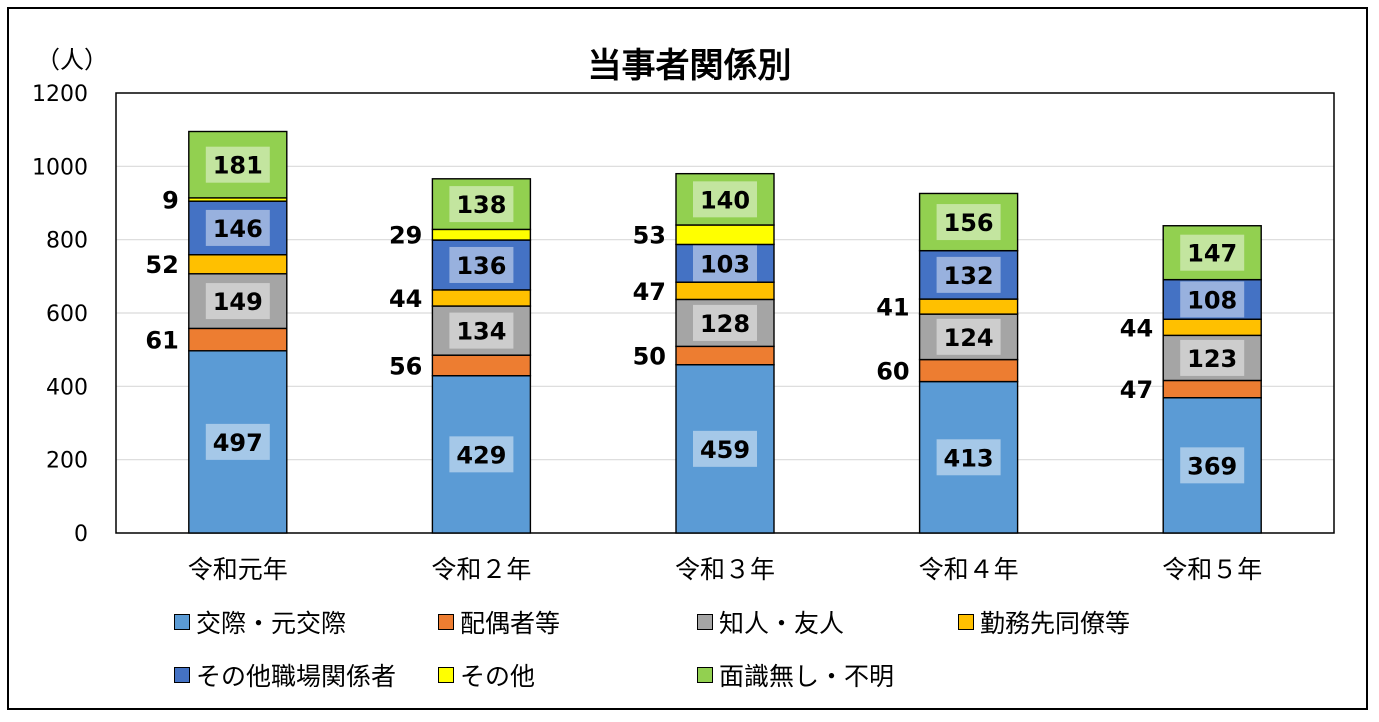 The height and width of the screenshot is (722, 1379). Describe the element at coordinates (405, 366) in the screenshot. I see `data-label: 56` at that location.